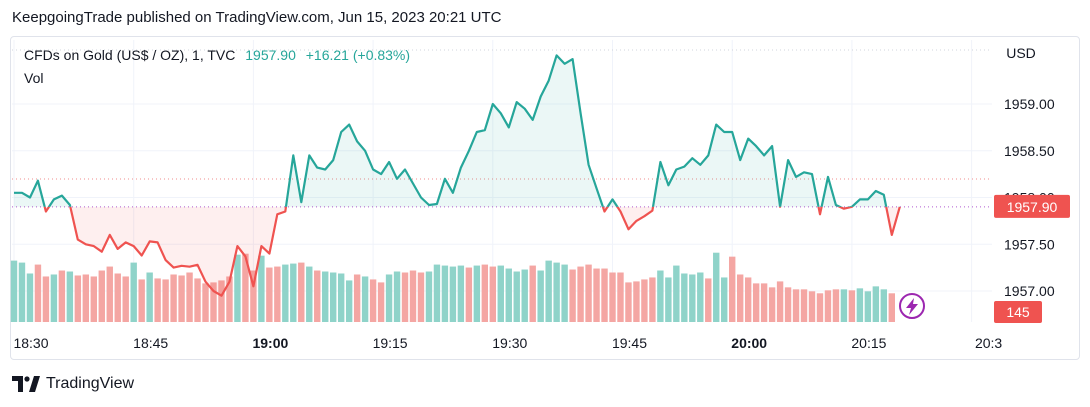  I want to click on last-volume-badge, so click(1018, 312).